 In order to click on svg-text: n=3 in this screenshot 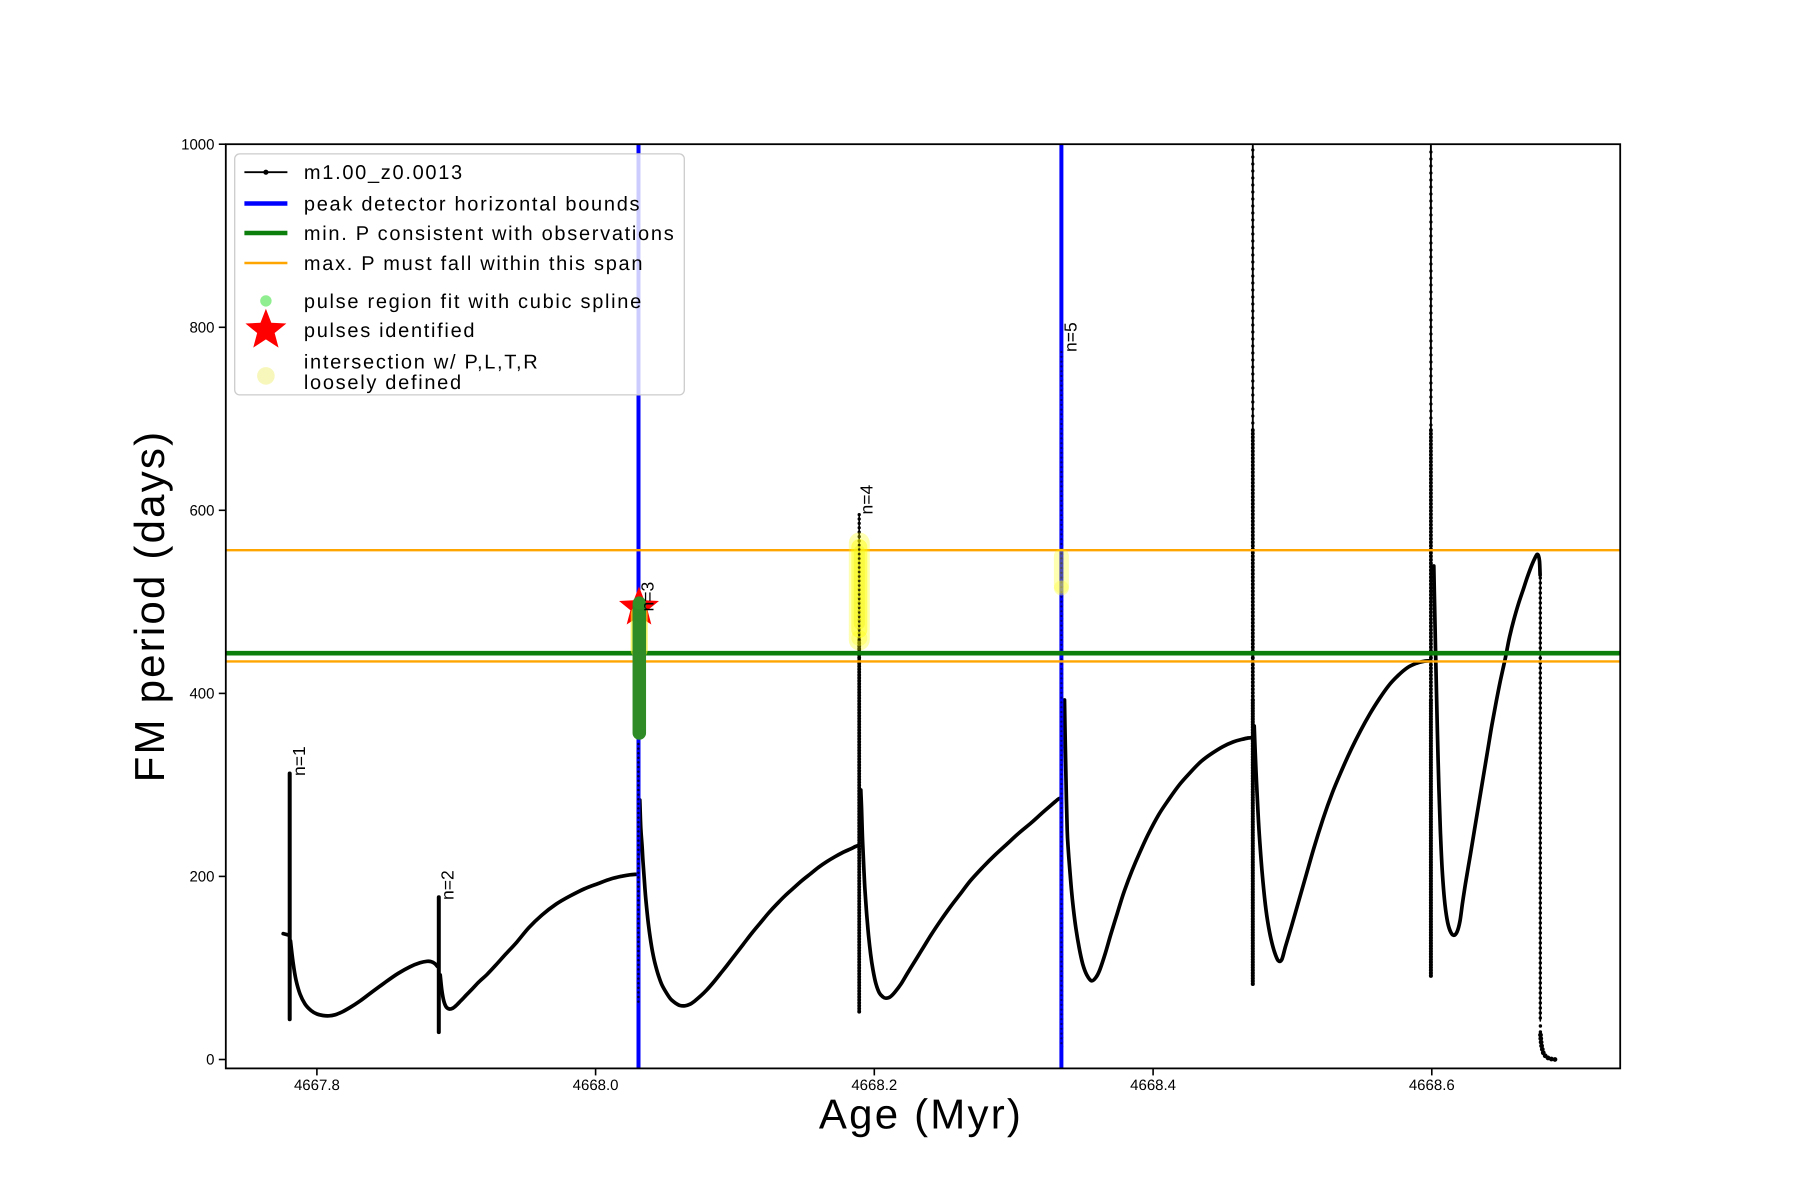, I will do `click(648, 597)`.